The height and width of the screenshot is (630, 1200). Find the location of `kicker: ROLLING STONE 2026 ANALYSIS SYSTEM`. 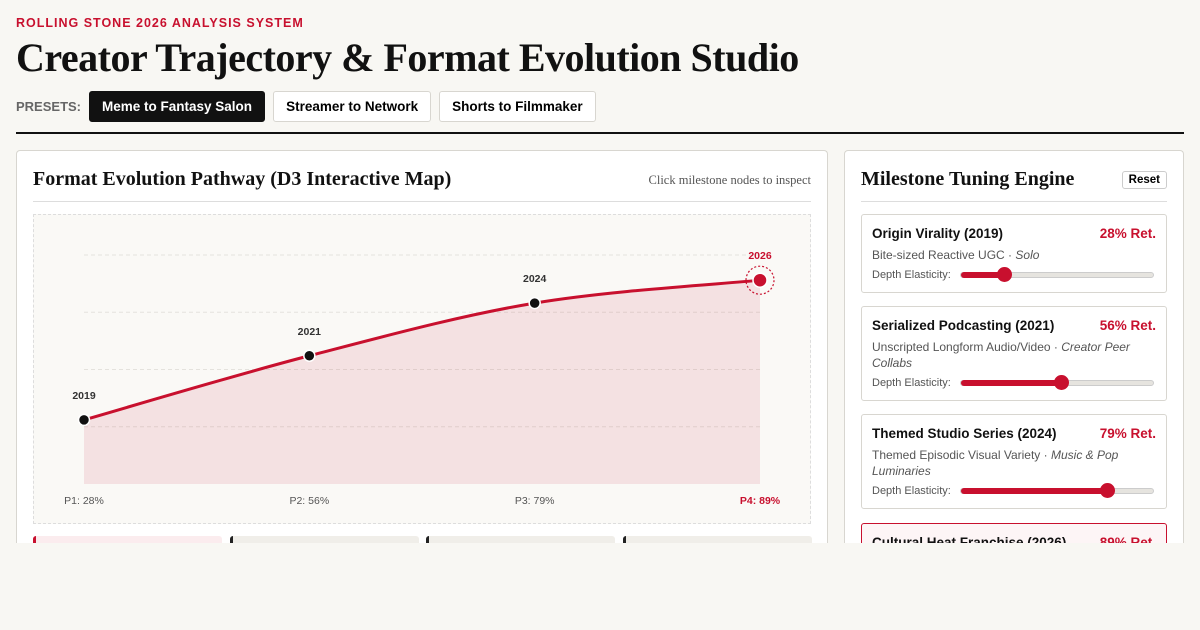

kicker: ROLLING STONE 2026 ANALYSIS SYSTEM is located at coordinates (160, 23).